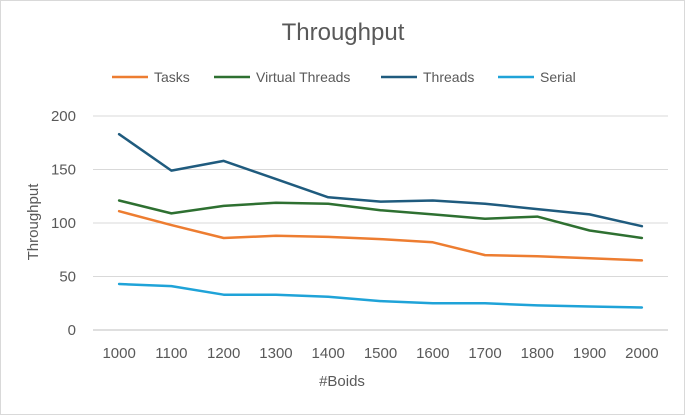 The width and height of the screenshot is (685, 415). What do you see at coordinates (537, 77) in the screenshot?
I see `legend-item: Serial` at bounding box center [537, 77].